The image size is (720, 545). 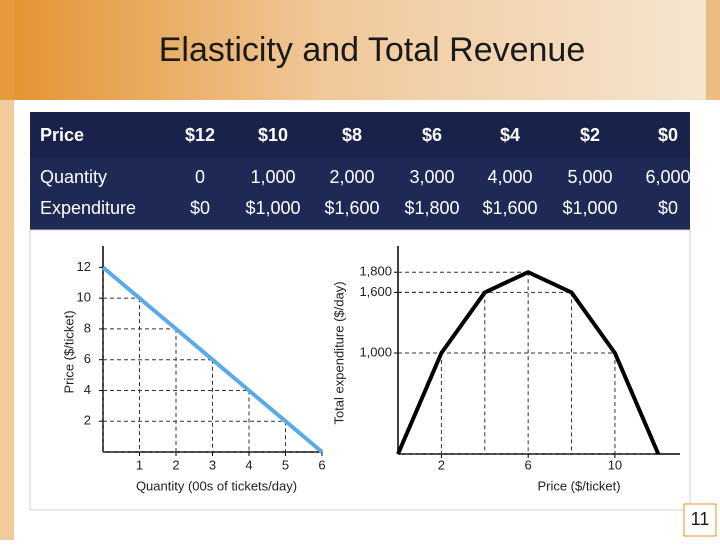 I want to click on y-tick-label: 12, so click(x=84, y=266).